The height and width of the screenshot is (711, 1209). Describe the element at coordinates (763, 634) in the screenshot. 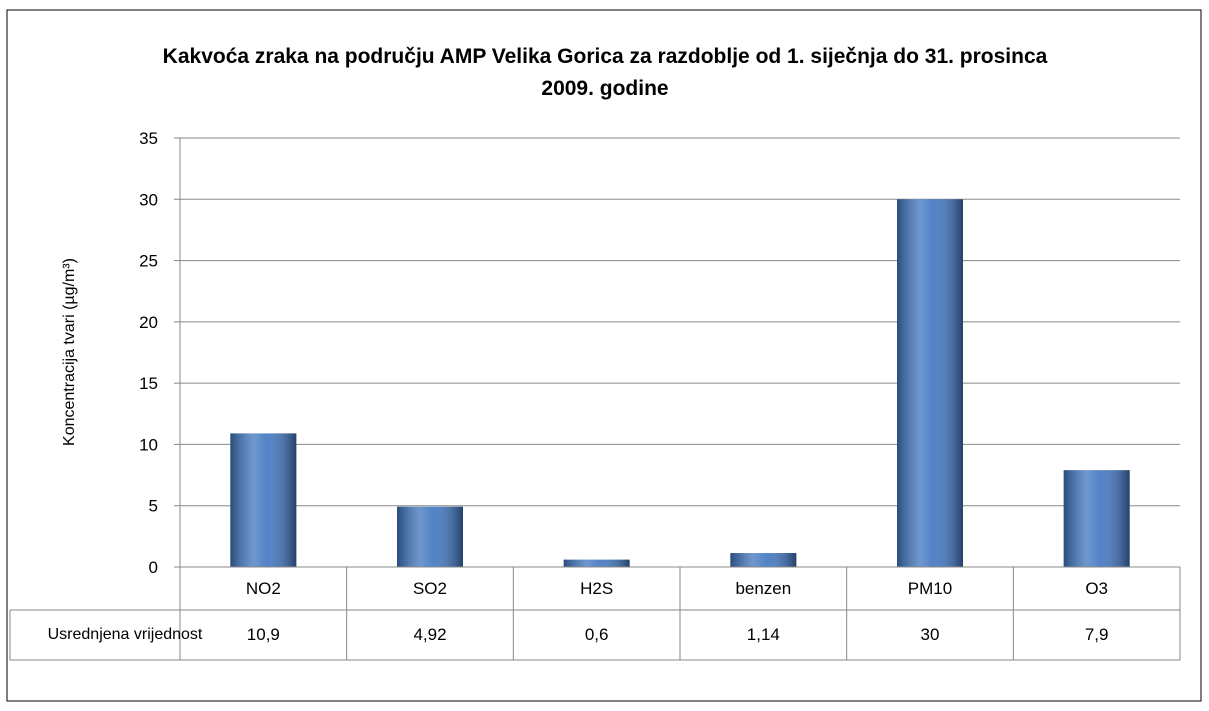

I see `table-value: 1,14` at that location.